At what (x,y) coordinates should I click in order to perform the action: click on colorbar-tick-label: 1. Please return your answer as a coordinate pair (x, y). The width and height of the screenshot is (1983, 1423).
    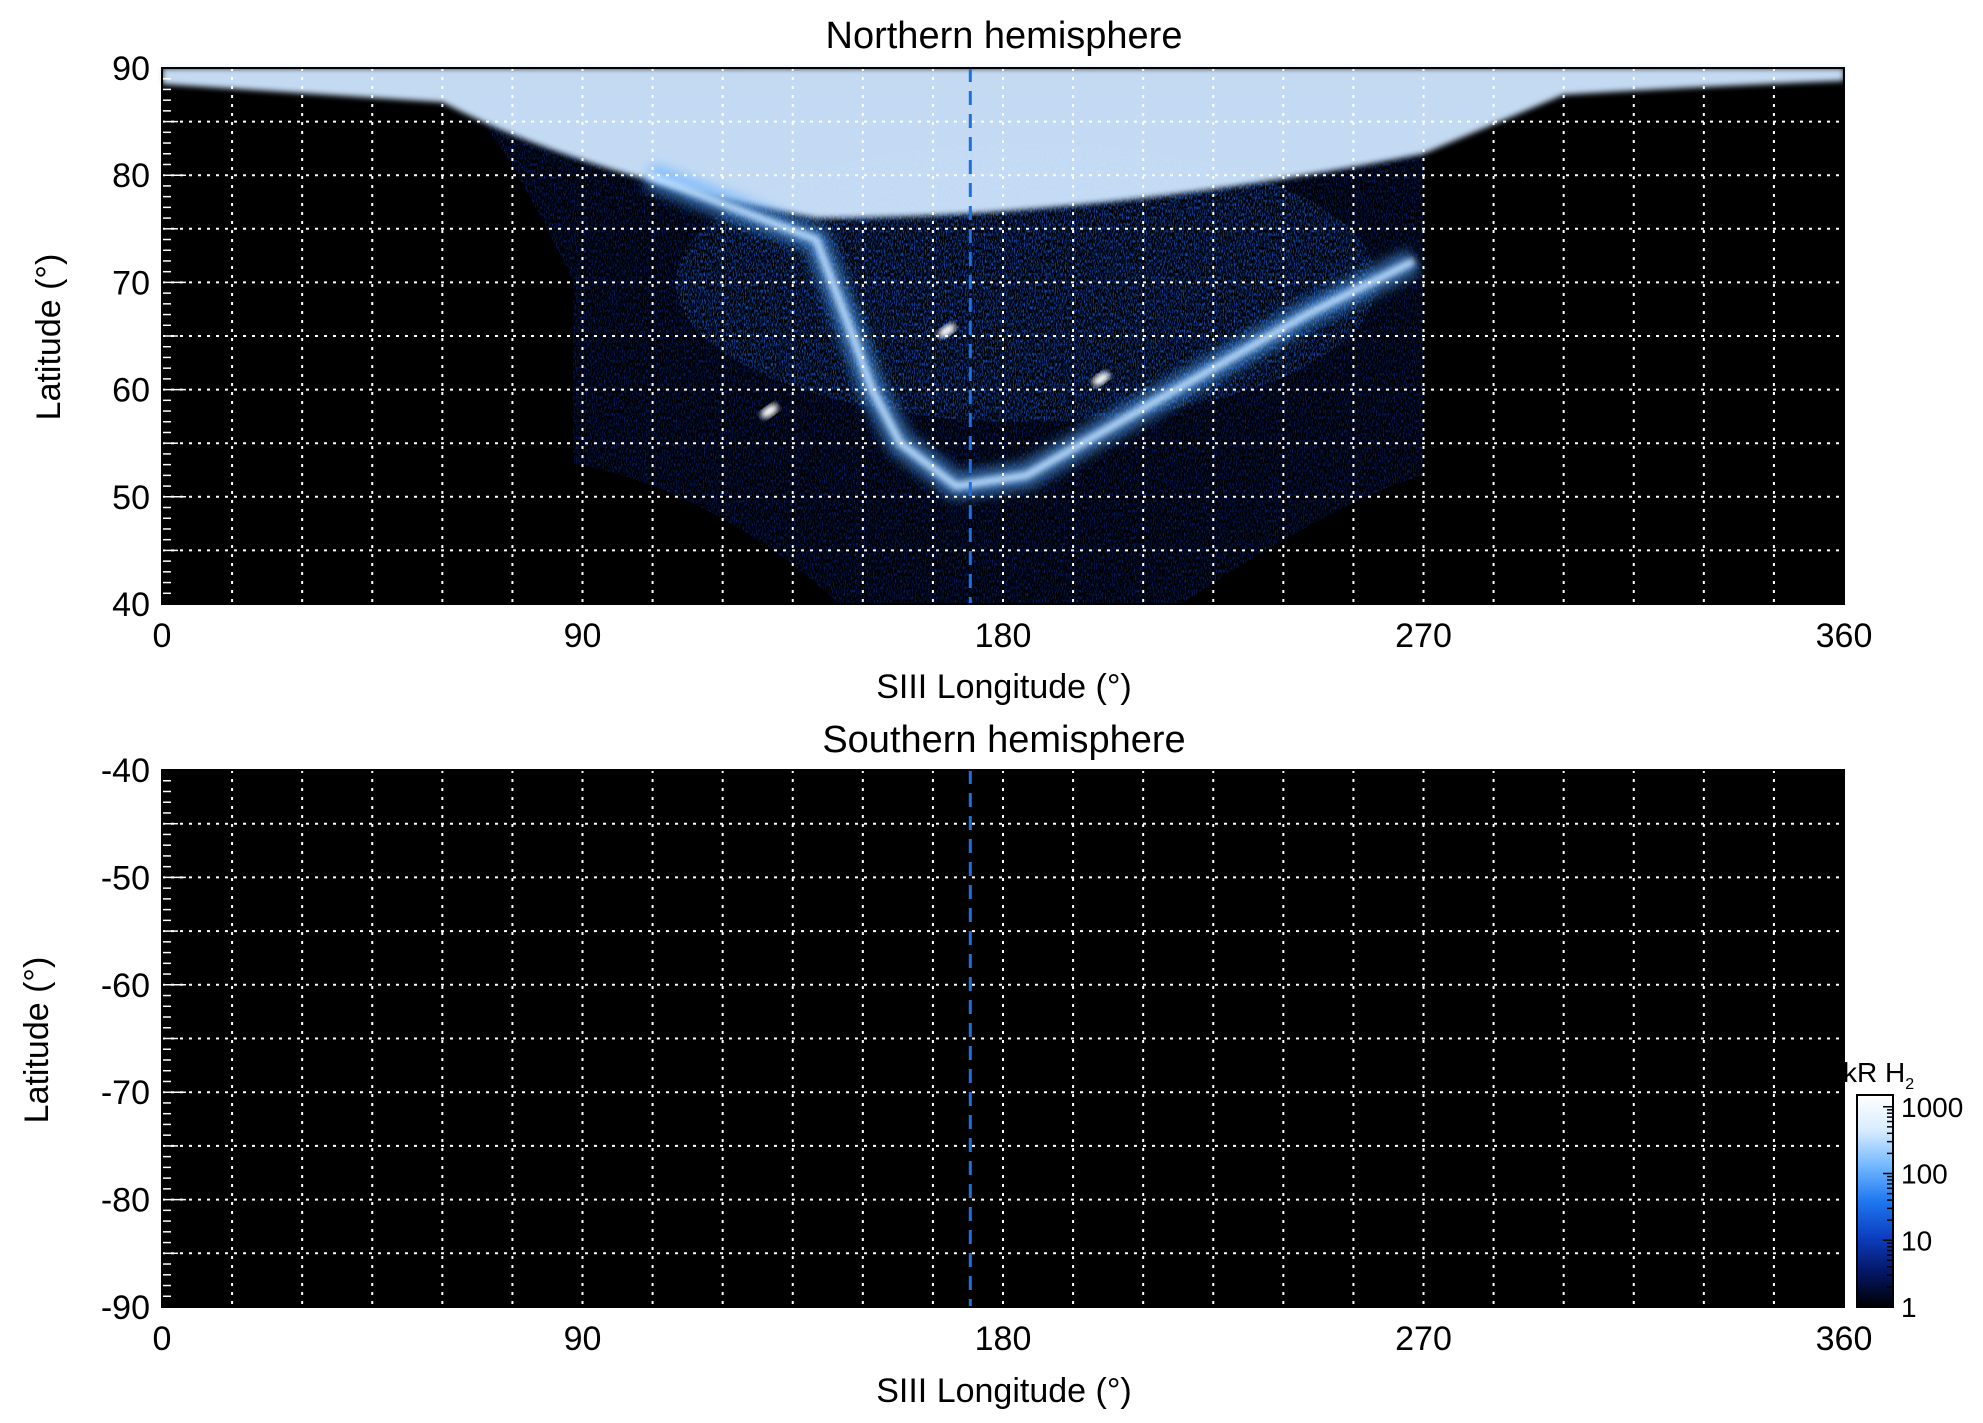
    Looking at the image, I should click on (1909, 1307).